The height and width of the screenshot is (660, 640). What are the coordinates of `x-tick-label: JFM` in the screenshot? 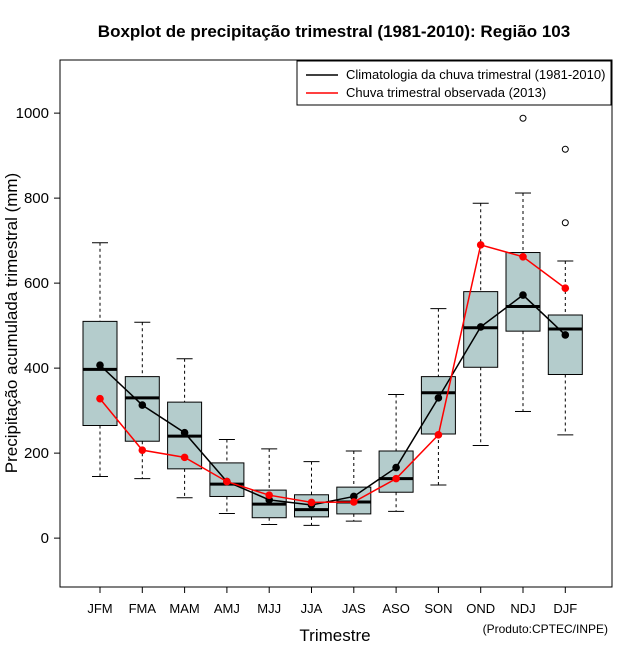 It's located at (99, 608).